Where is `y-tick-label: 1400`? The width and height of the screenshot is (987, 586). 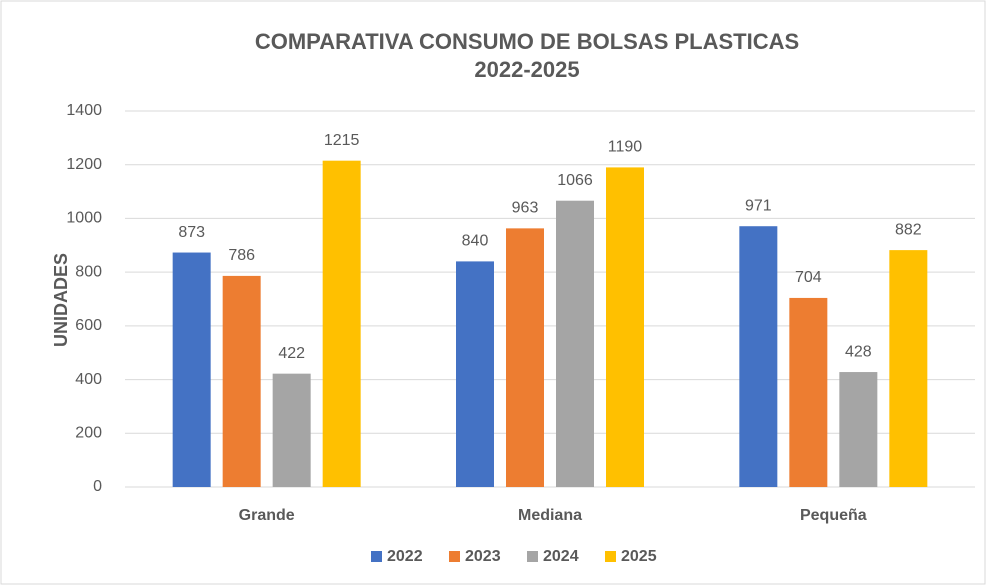
y-tick-label: 1400 is located at coordinates (84, 110).